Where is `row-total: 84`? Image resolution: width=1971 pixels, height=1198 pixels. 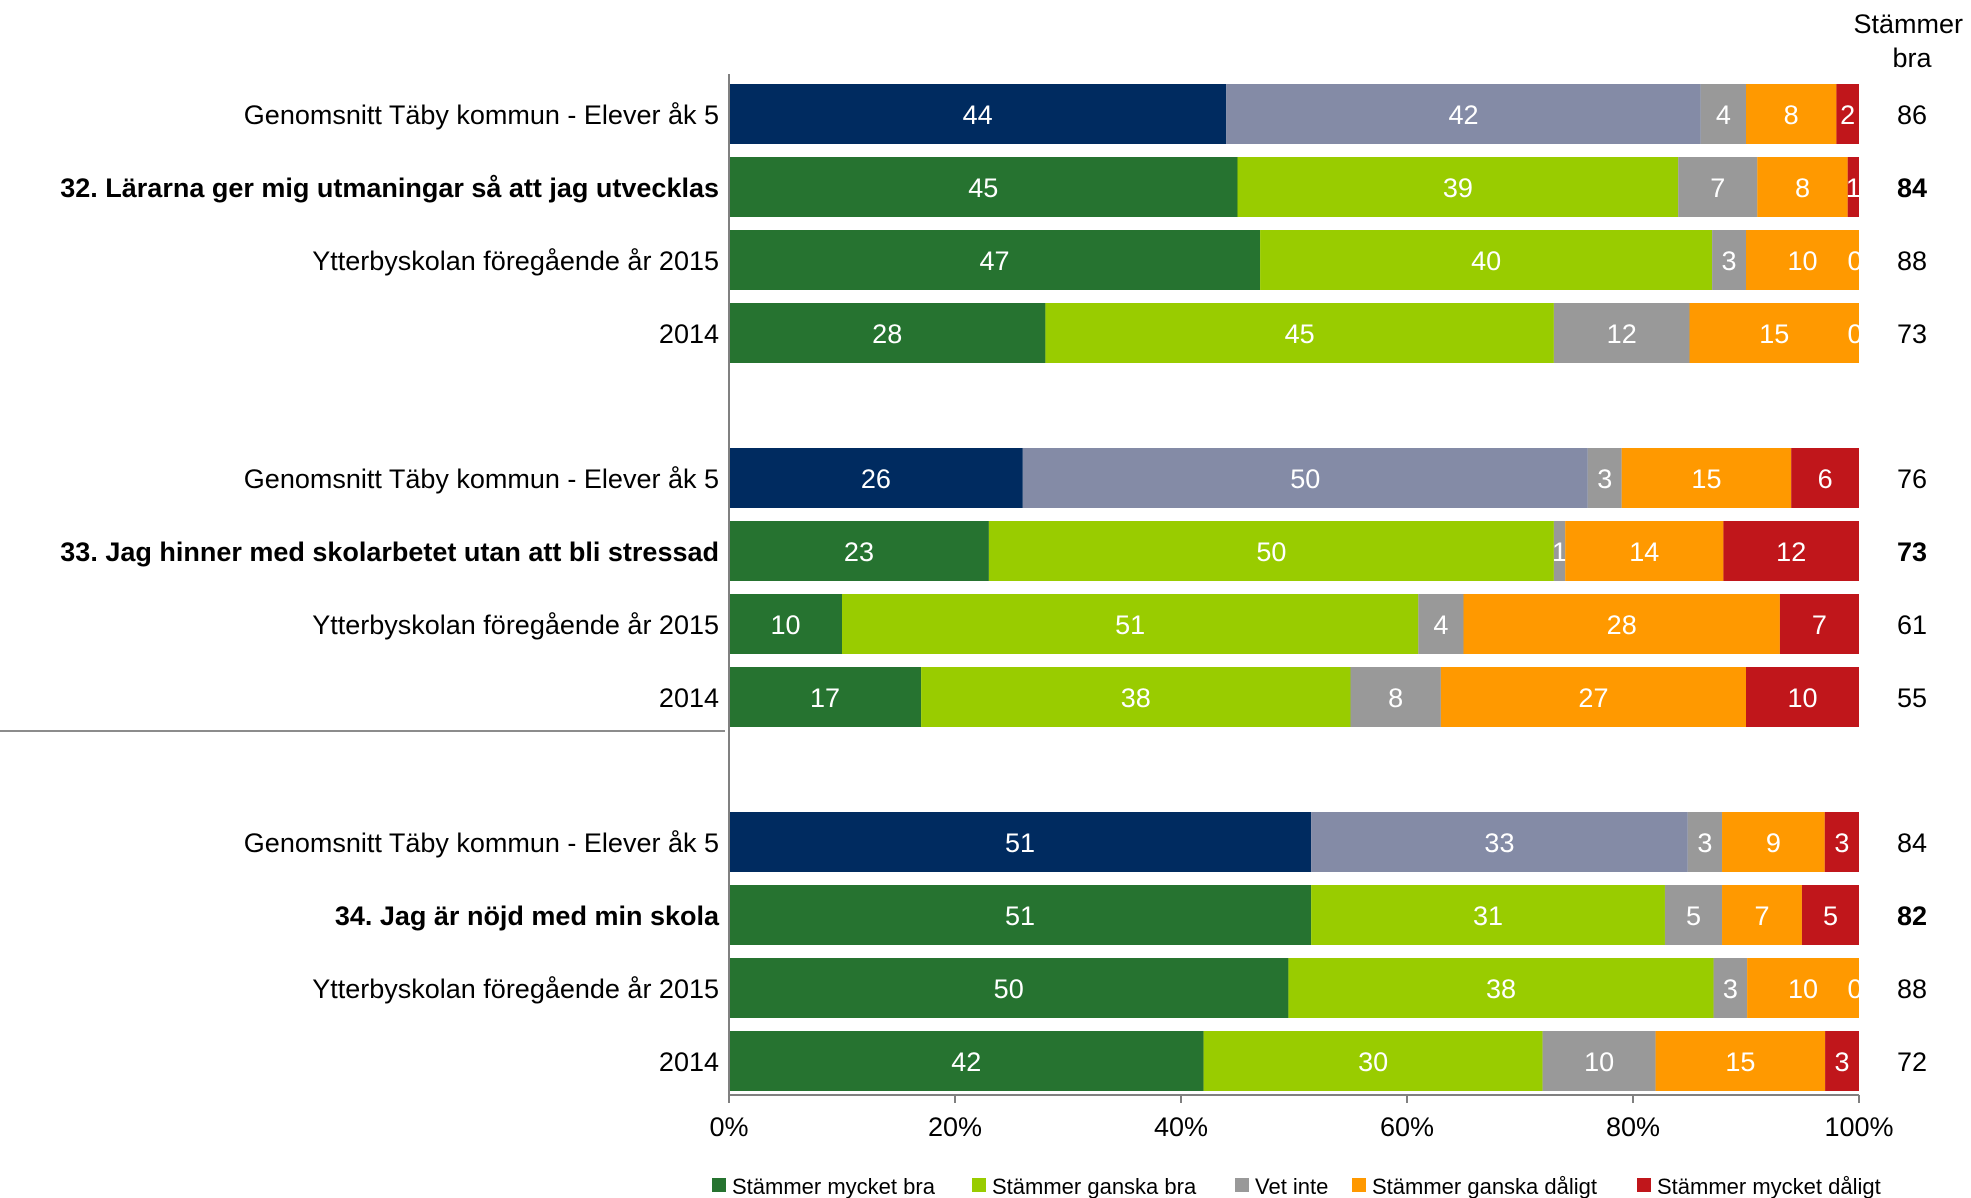
row-total: 84 is located at coordinates (1912, 843).